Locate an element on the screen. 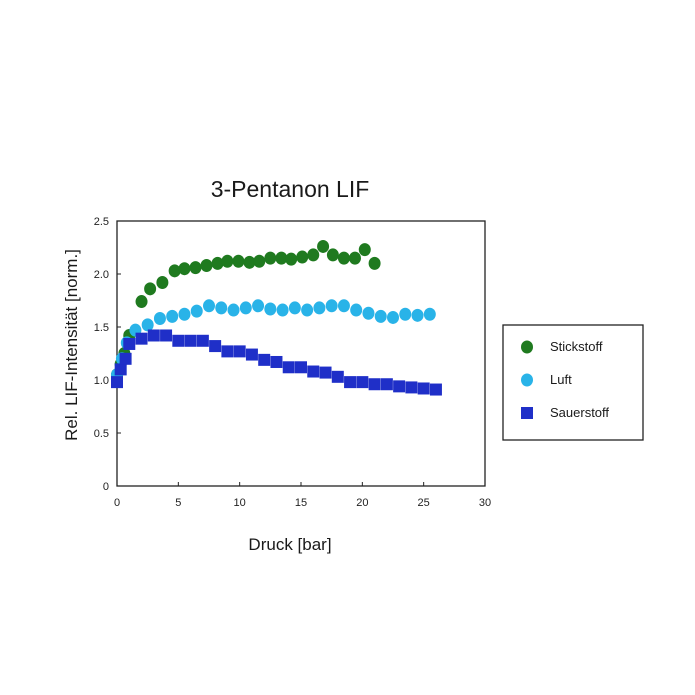  y-axis-label: Rel. LIF-Intensität [norm.] is located at coordinates (71, 345).